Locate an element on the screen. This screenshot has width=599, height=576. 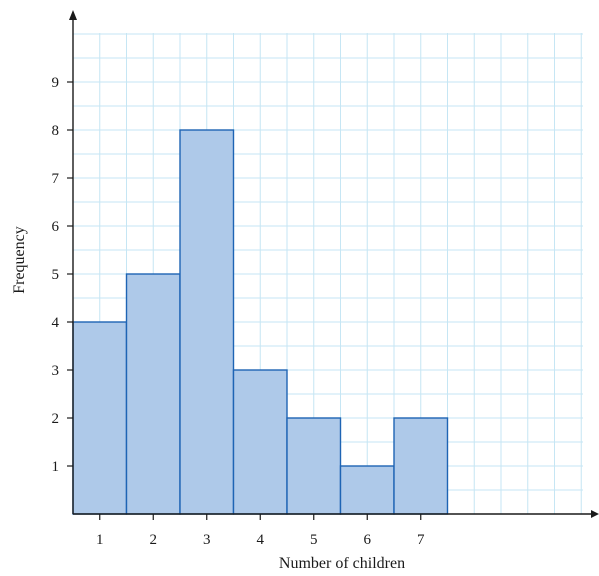
x-tick-label: 4 is located at coordinates (261, 540).